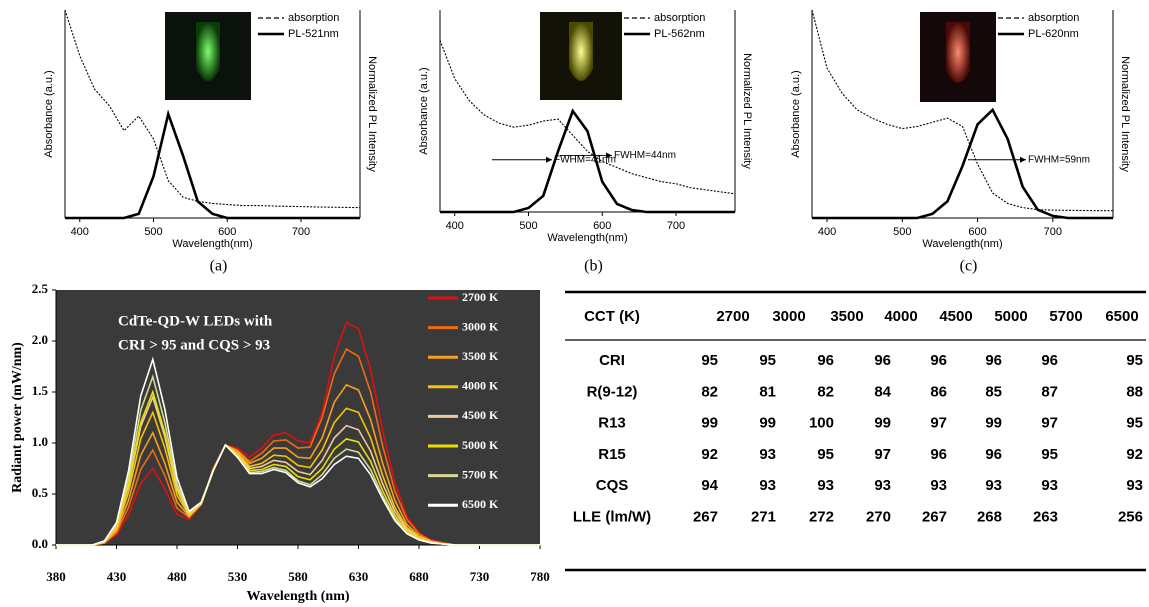  What do you see at coordinates (238, 576) in the screenshot?
I see `x-tick-label: 530` at bounding box center [238, 576].